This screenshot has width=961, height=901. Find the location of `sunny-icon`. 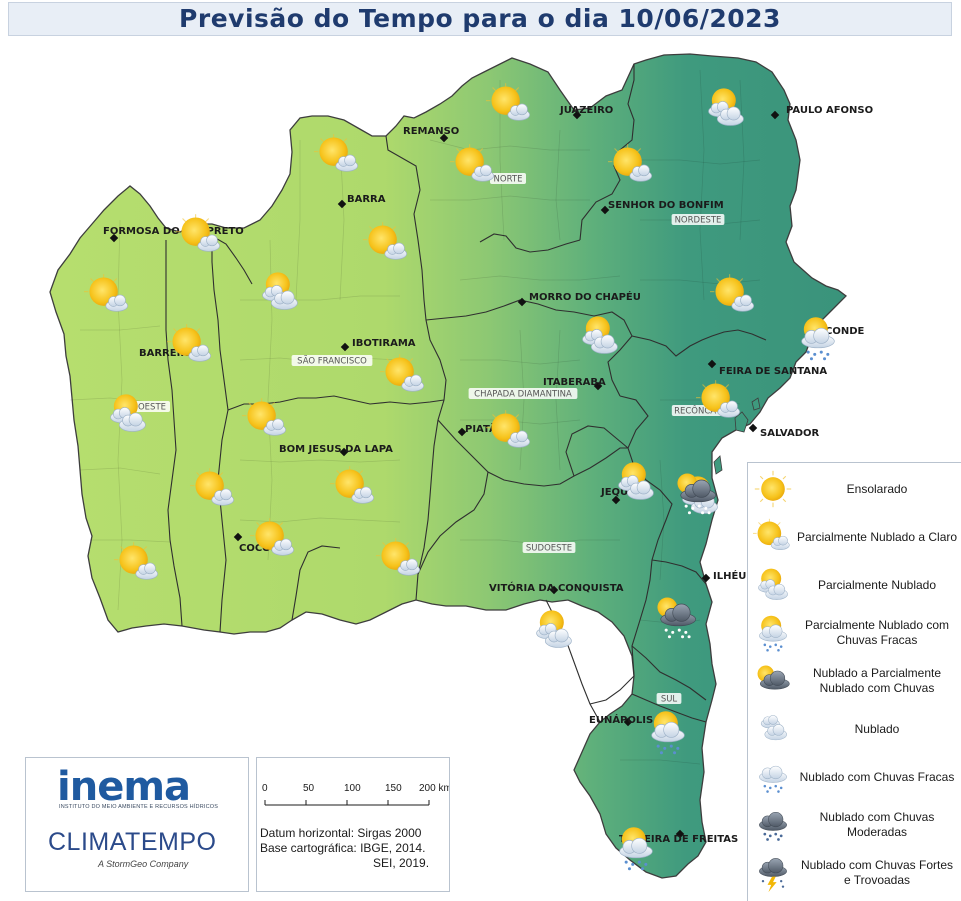

sunny-icon is located at coordinates (773, 489).